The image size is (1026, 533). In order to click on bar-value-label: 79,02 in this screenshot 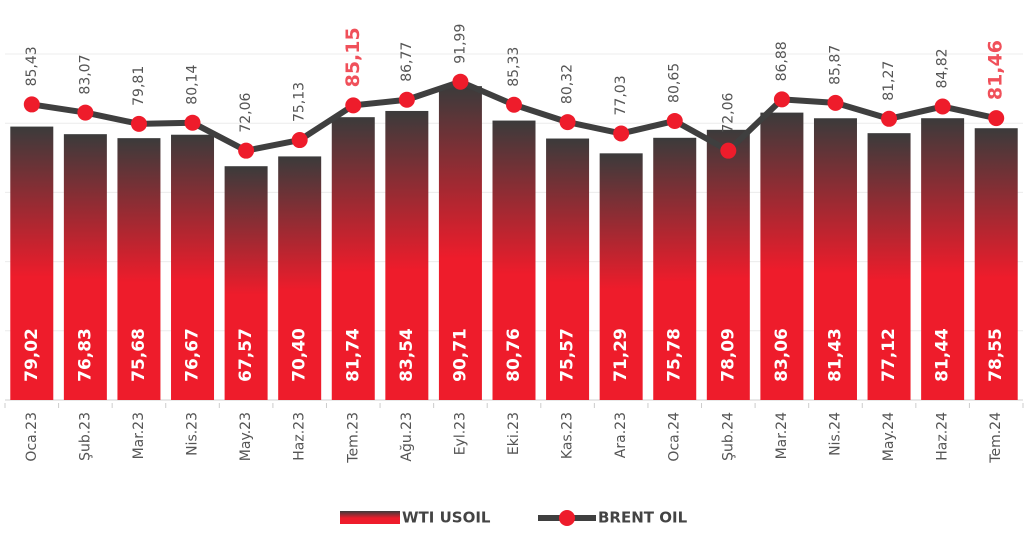, I will do `click(32, 355)`.